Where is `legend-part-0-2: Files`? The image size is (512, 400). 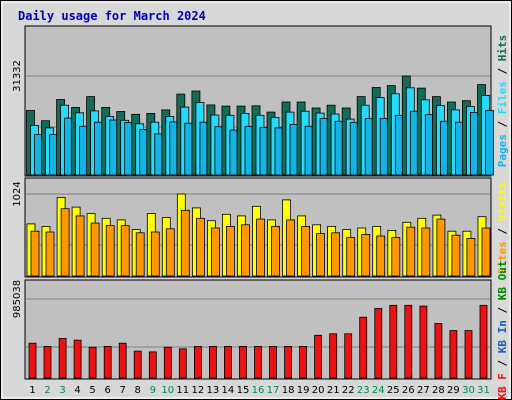 legend-part-0-2: Files is located at coordinates (502, 97).